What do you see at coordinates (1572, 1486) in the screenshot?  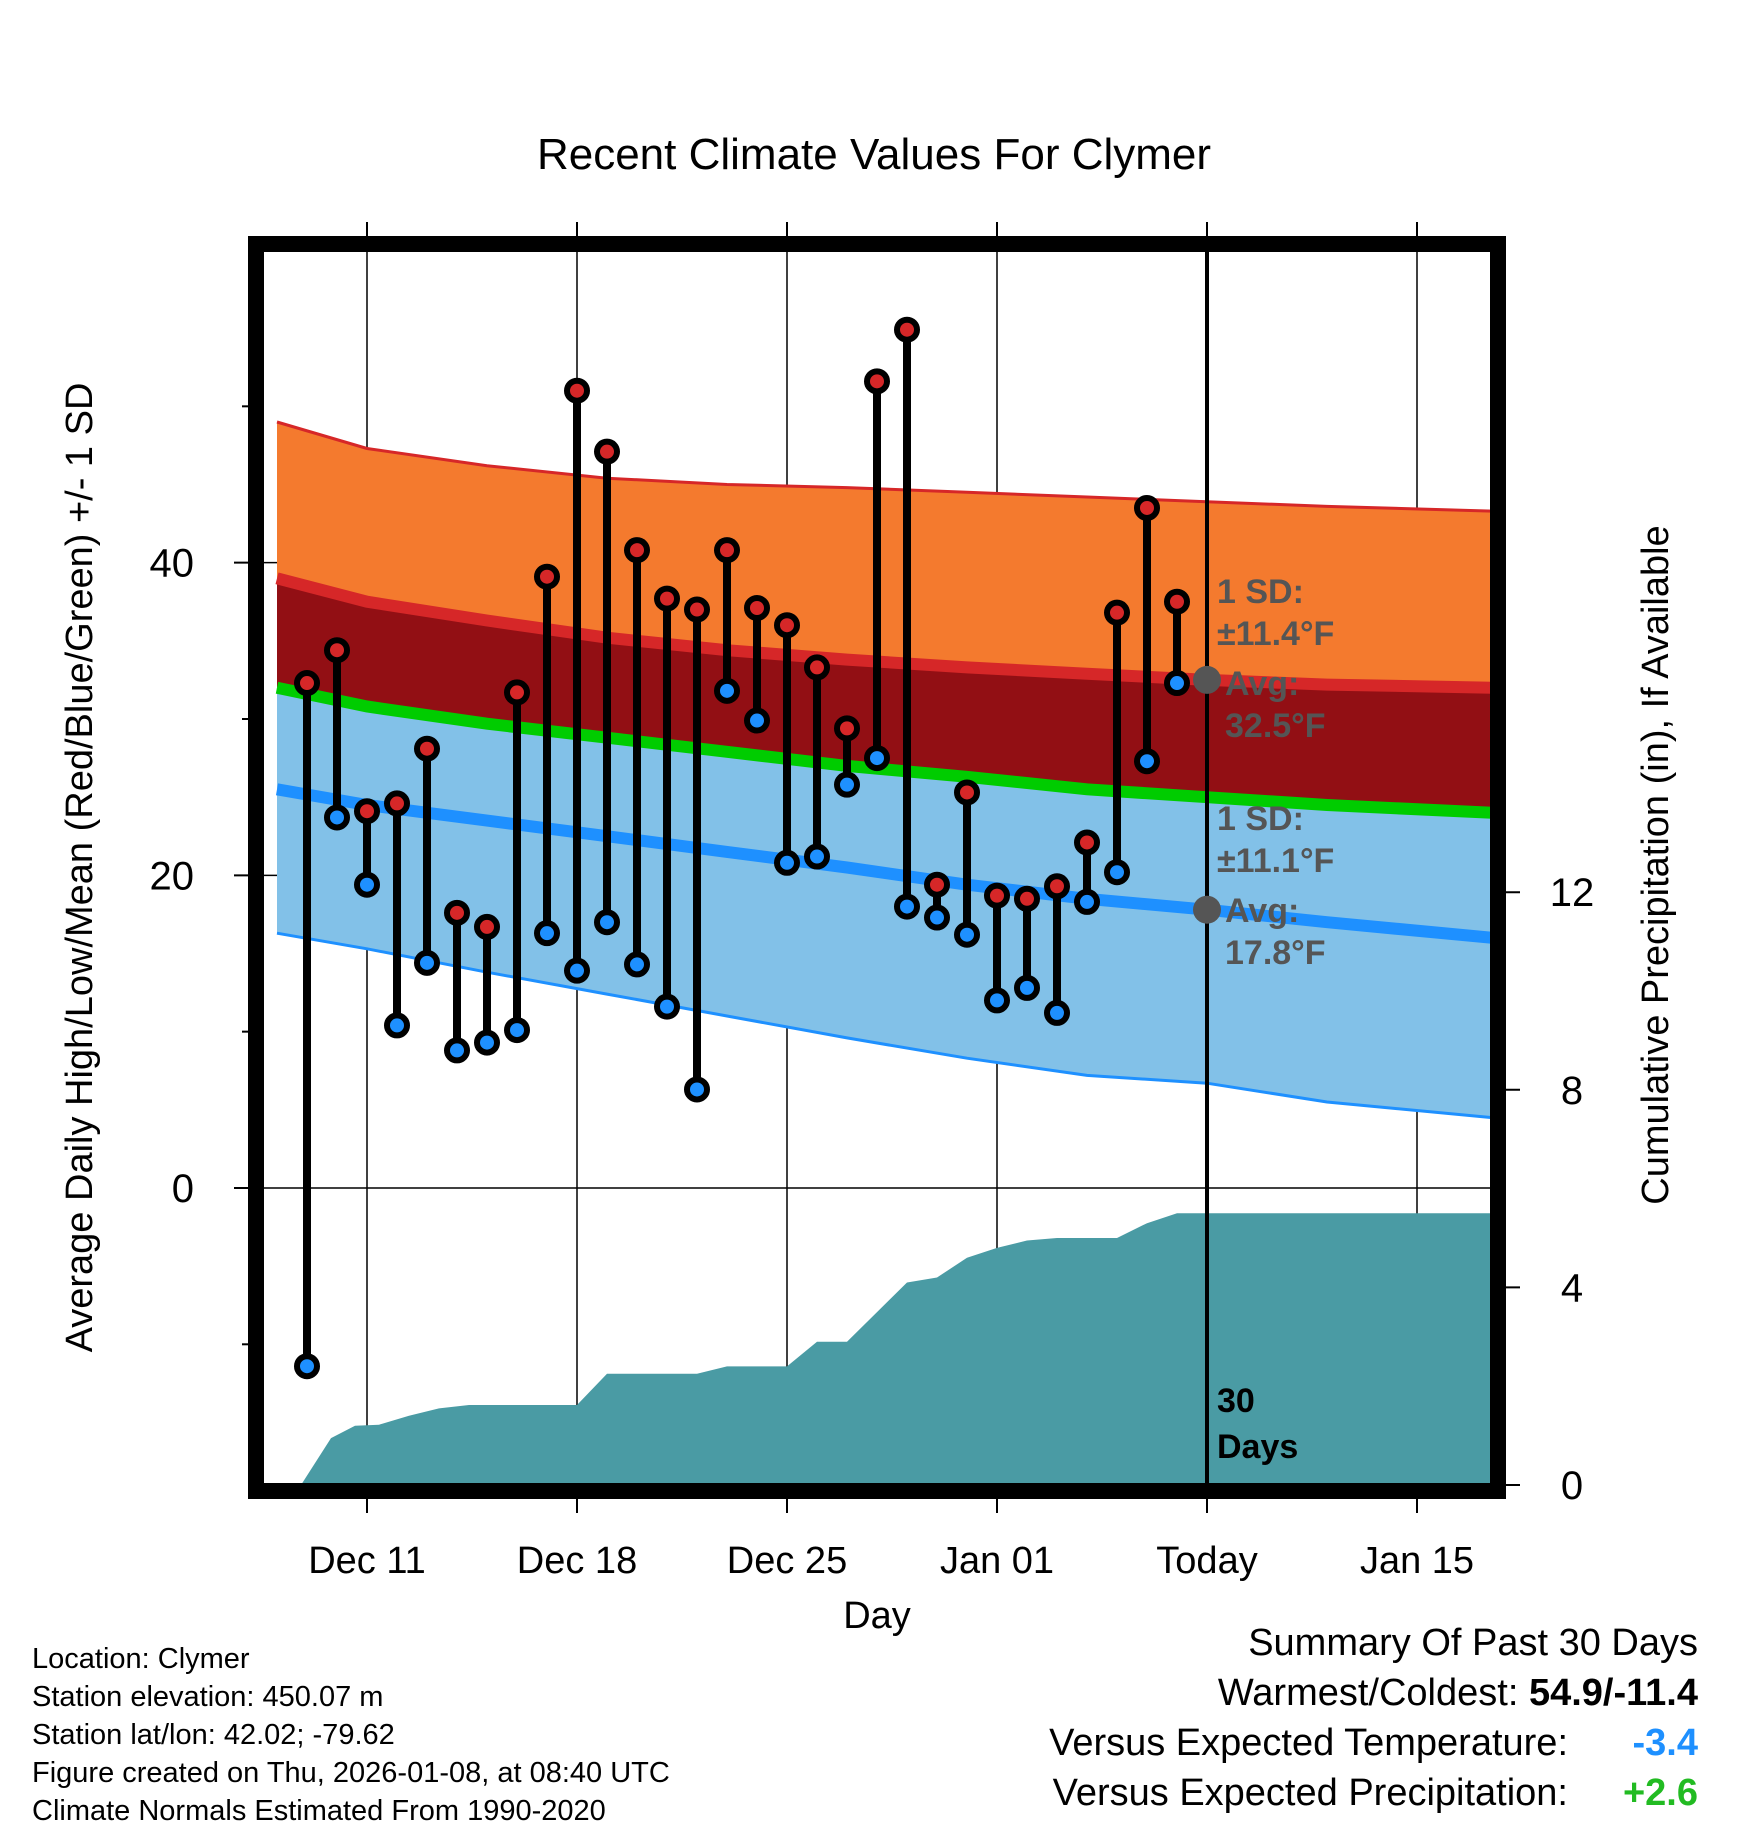 I see `y-right-tick-label: 0` at bounding box center [1572, 1486].